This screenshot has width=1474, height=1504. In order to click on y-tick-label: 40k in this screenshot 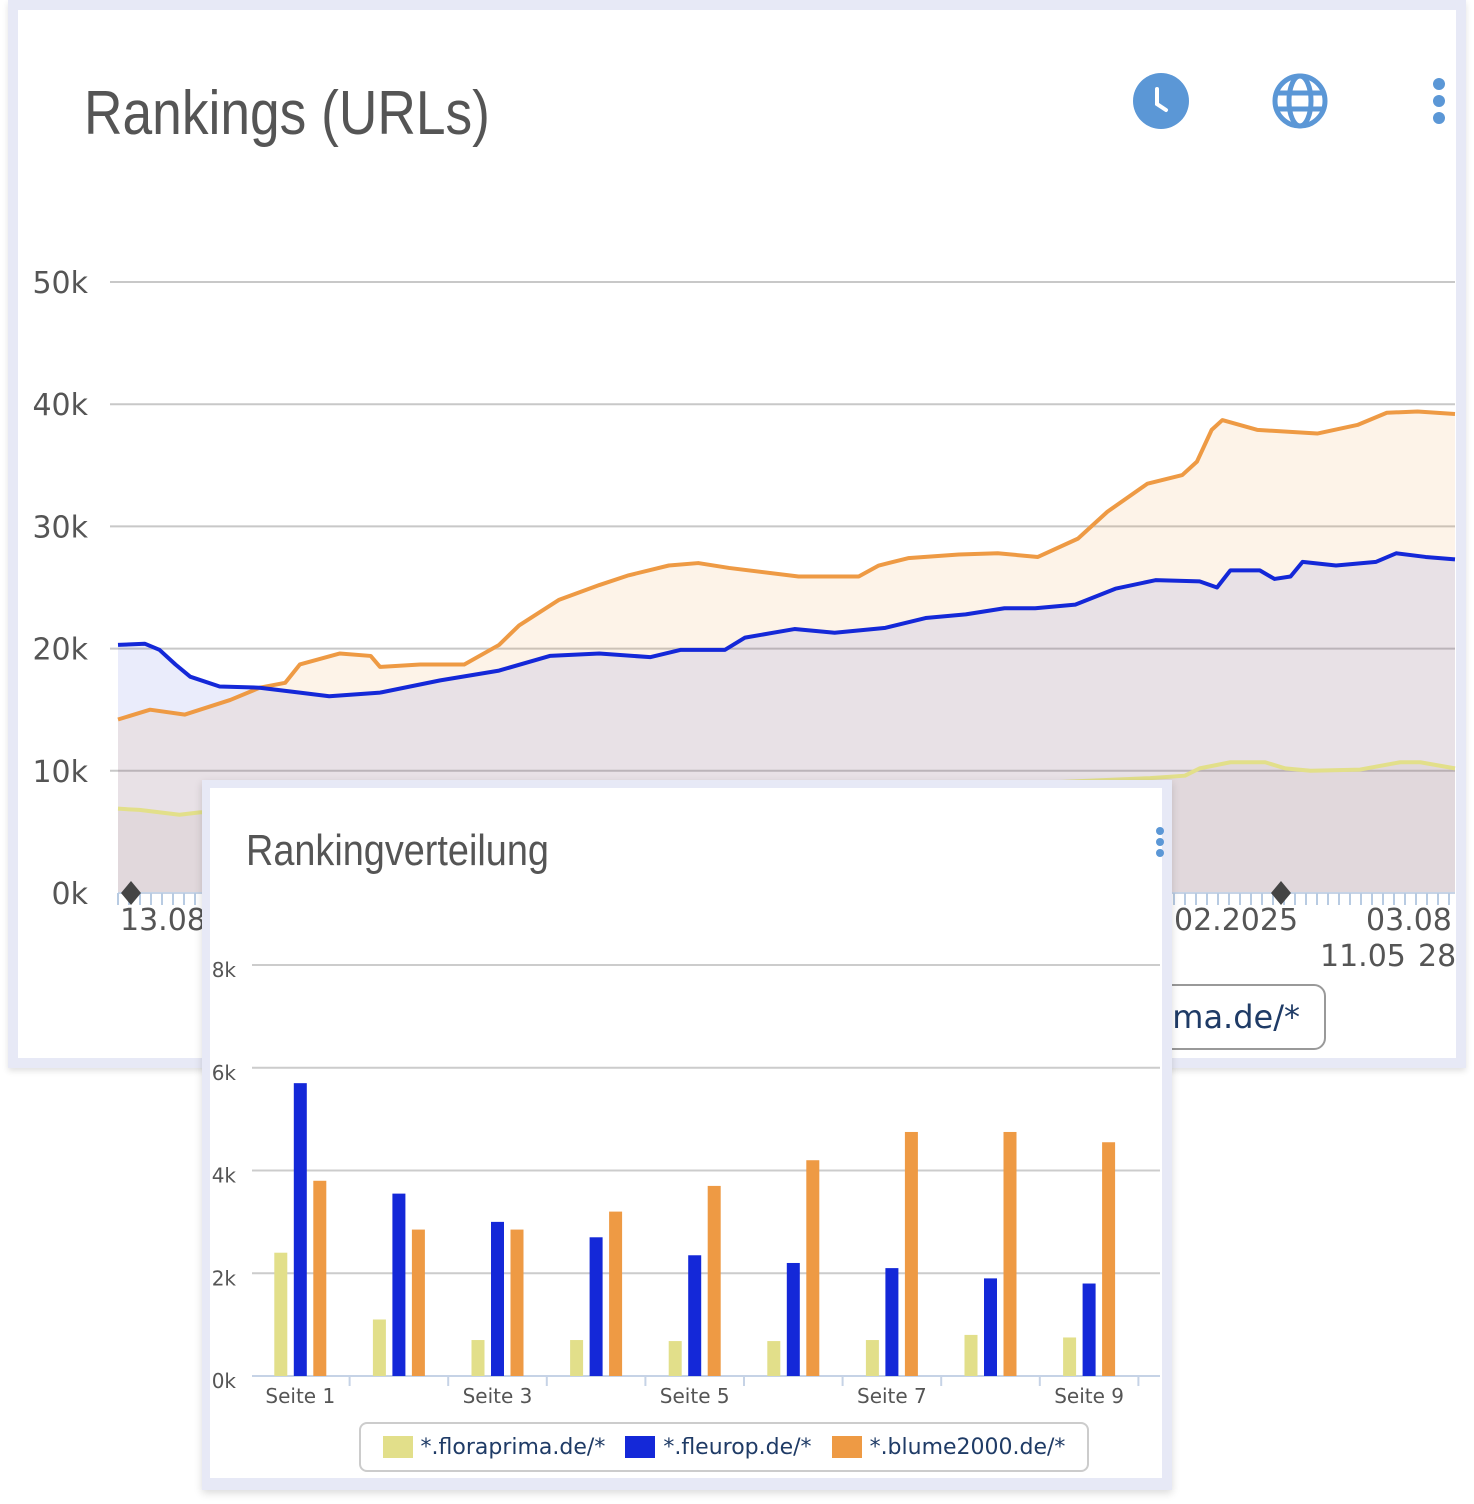, I will do `click(60, 405)`.